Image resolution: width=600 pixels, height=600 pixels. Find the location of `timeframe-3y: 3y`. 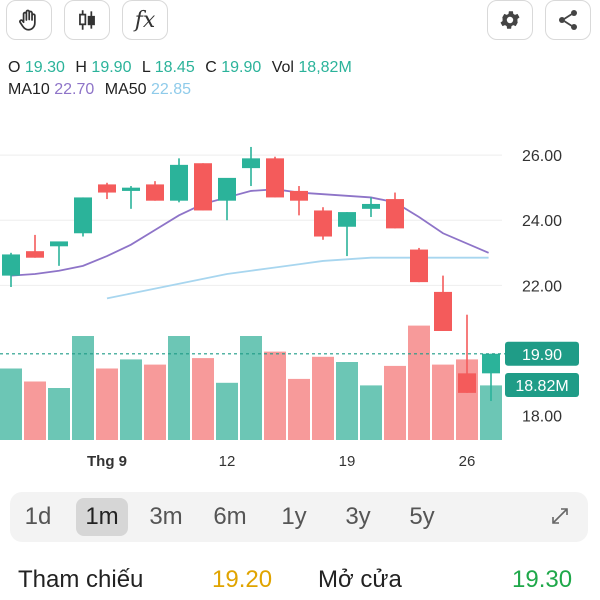

timeframe-3y: 3y is located at coordinates (358, 516).